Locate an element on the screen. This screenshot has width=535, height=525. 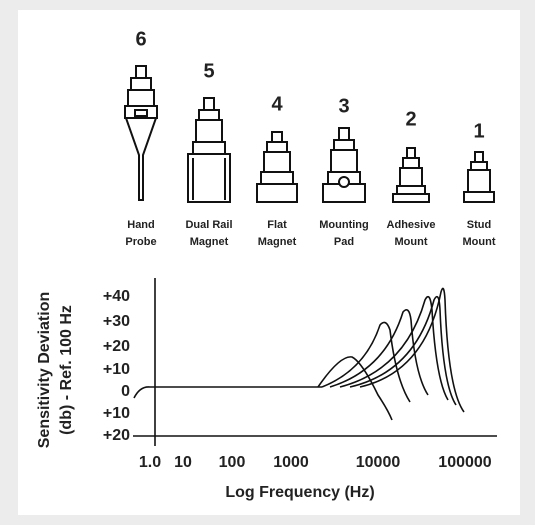
y-axis-title: (db) - Ref. 100 Hz is located at coordinates (66, 370).